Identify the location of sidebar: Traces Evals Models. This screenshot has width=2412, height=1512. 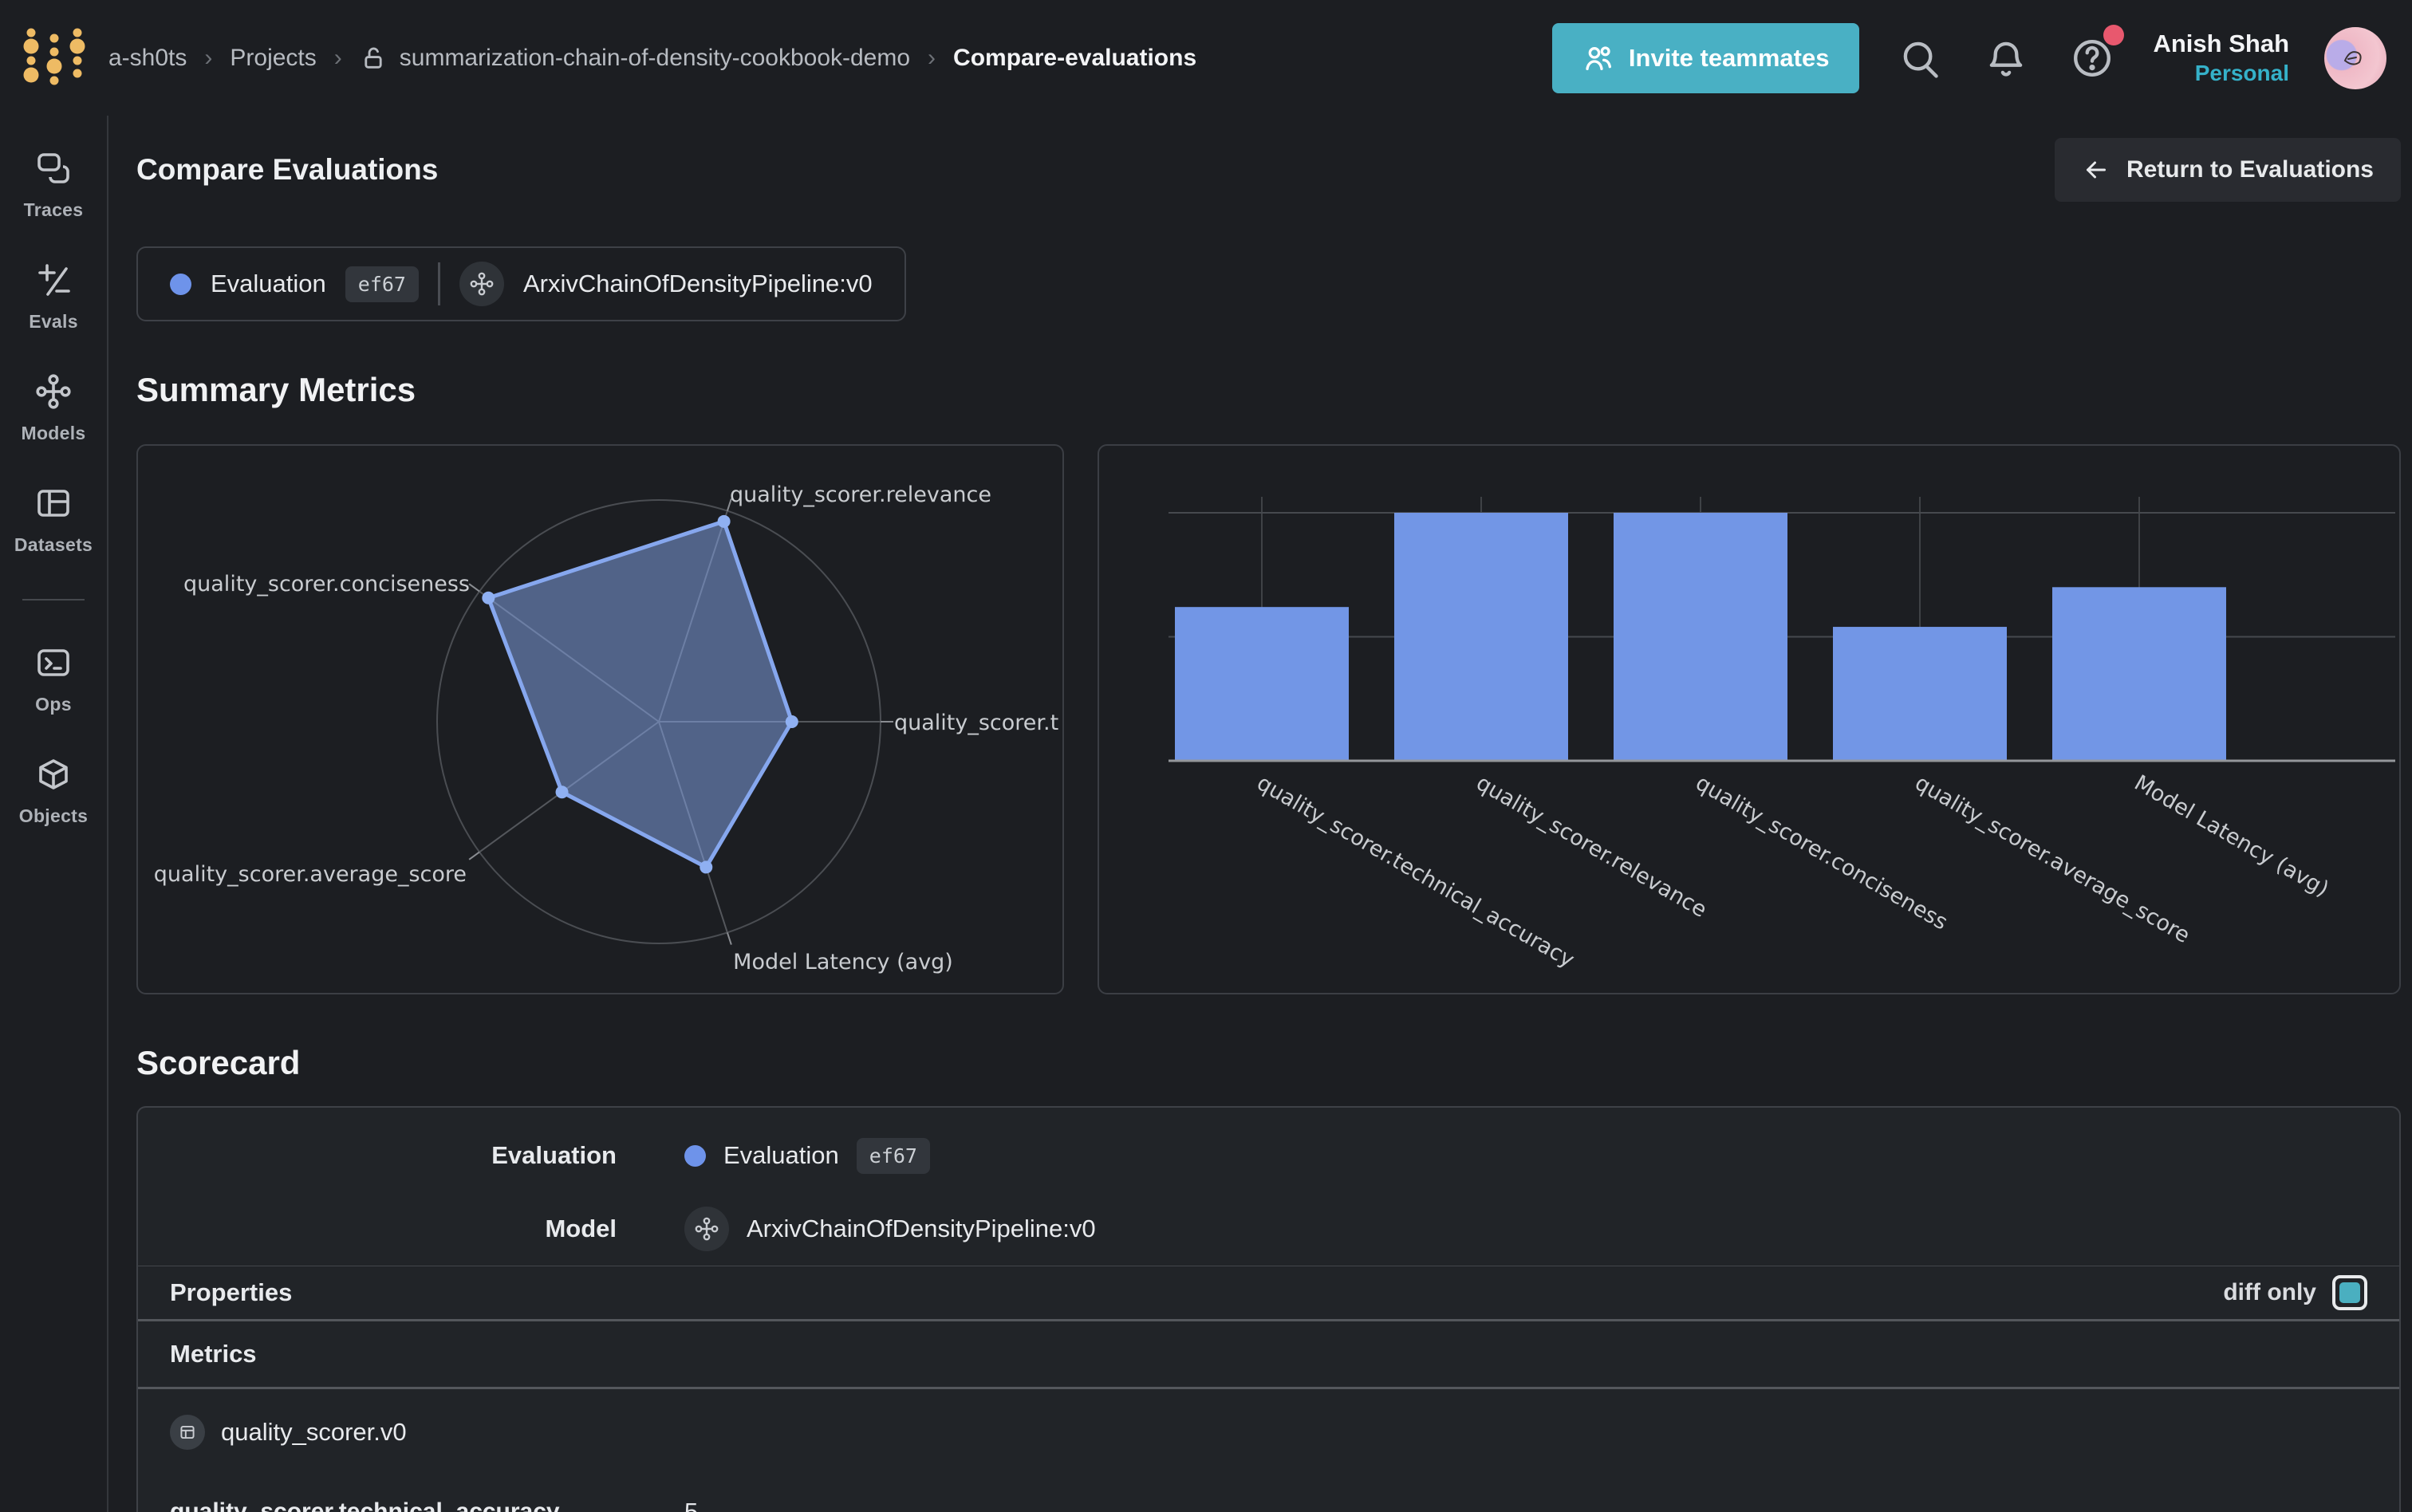
(54, 814).